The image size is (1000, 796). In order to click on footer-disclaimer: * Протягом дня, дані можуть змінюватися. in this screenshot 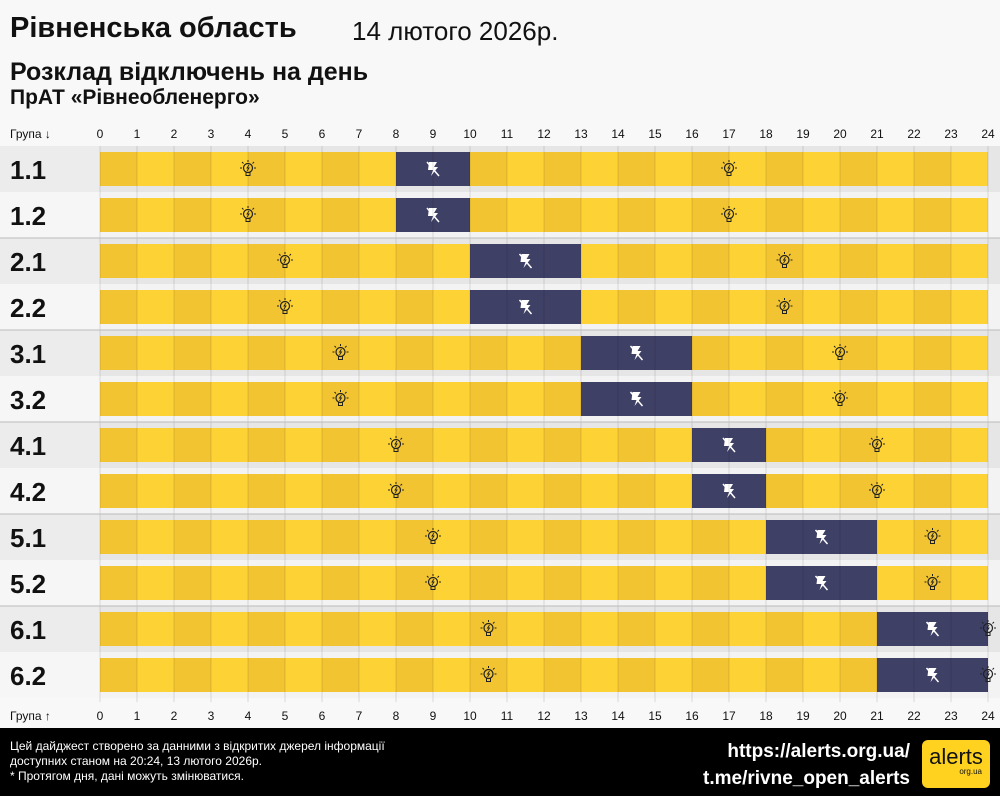, I will do `click(127, 776)`.